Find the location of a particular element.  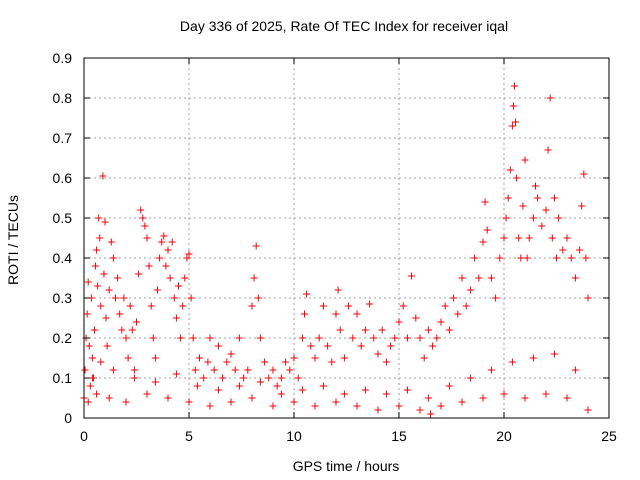

x-tick-label: 25 is located at coordinates (609, 436).